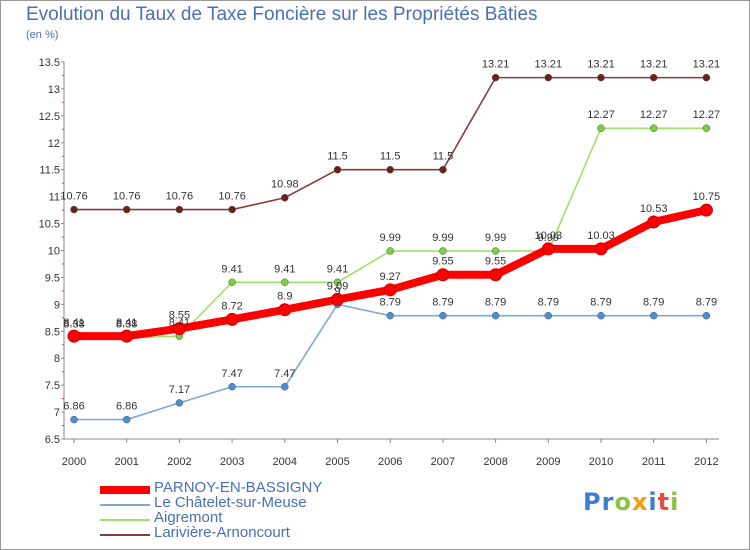 The width and height of the screenshot is (750, 550). Describe the element at coordinates (188, 517) in the screenshot. I see `legend-label: Aigremont` at that location.